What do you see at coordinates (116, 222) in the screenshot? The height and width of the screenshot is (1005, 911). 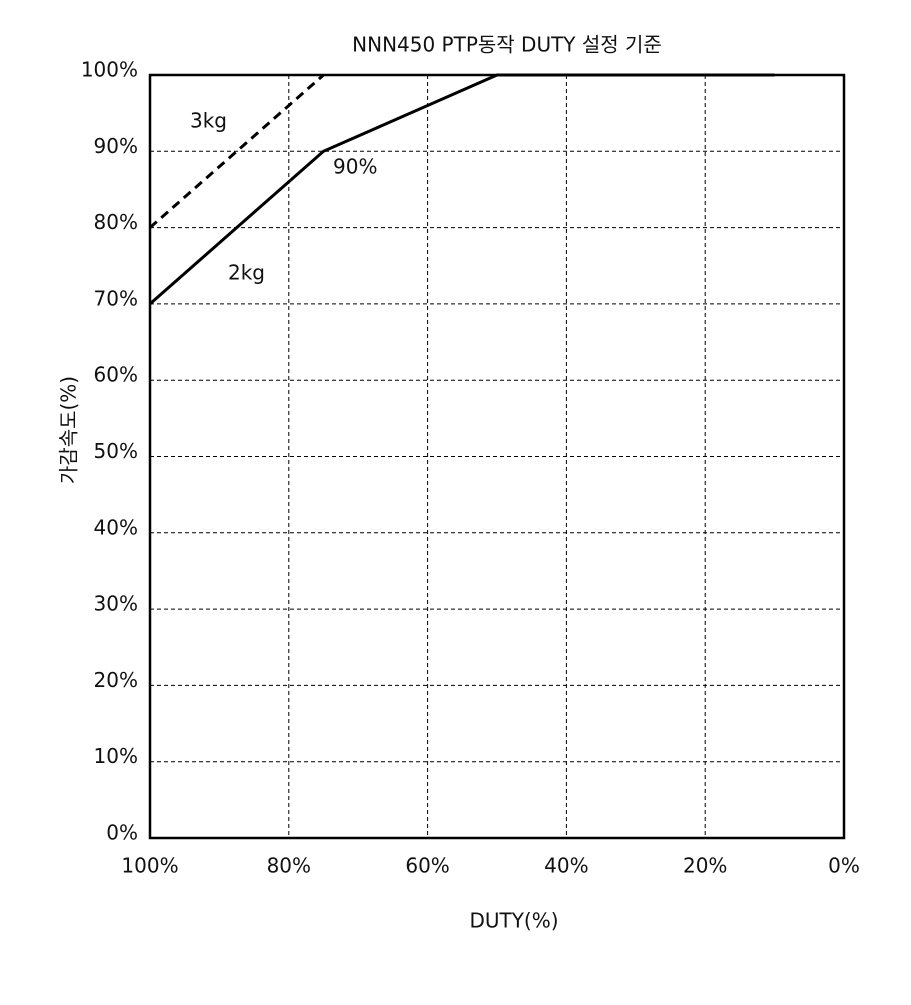 I see `y-tick-label: 80%` at bounding box center [116, 222].